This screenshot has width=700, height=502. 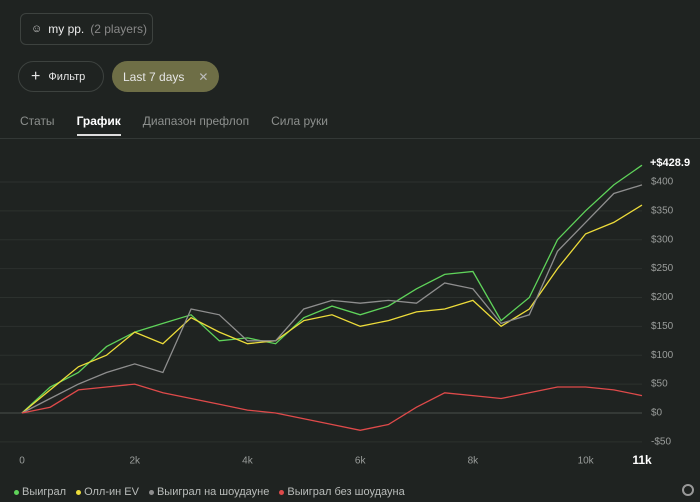 I want to click on legend-item: Выиграл, so click(x=40, y=492).